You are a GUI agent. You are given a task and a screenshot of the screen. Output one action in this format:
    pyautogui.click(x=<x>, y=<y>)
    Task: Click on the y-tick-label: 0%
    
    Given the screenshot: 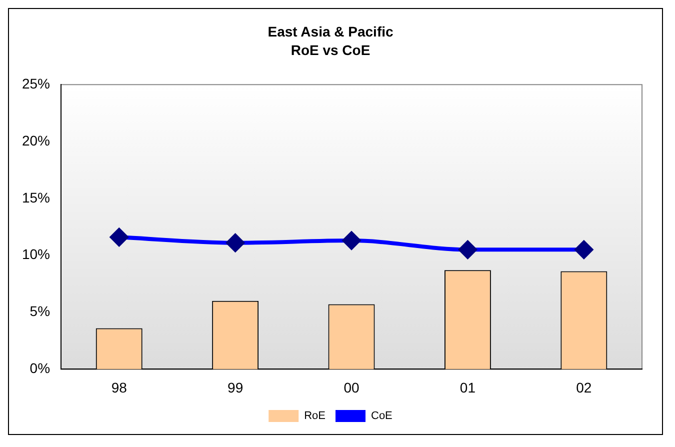 What is the action you would take?
    pyautogui.click(x=40, y=368)
    